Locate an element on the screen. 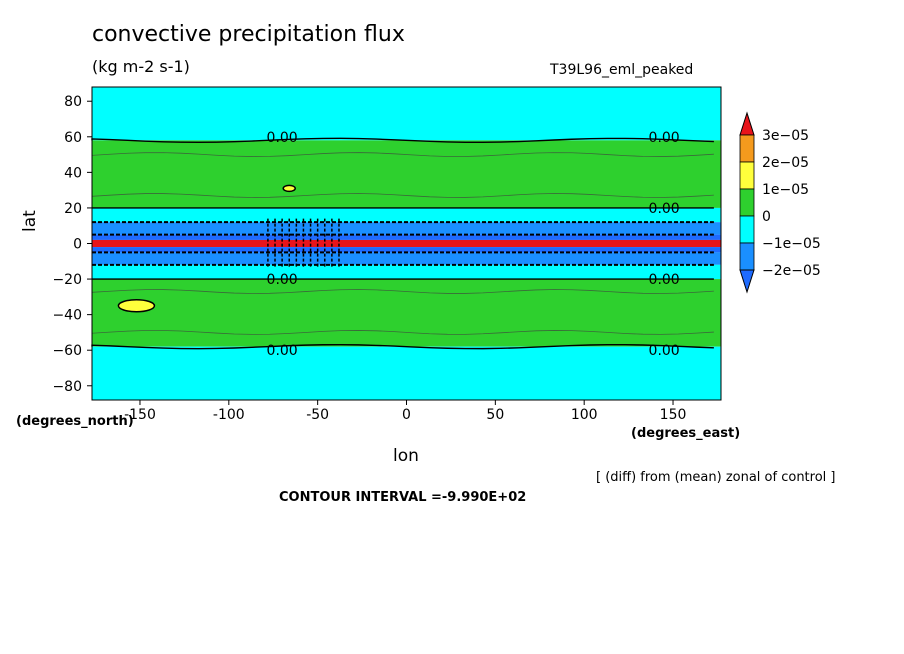  colorbar-label: 0 is located at coordinates (766, 217).